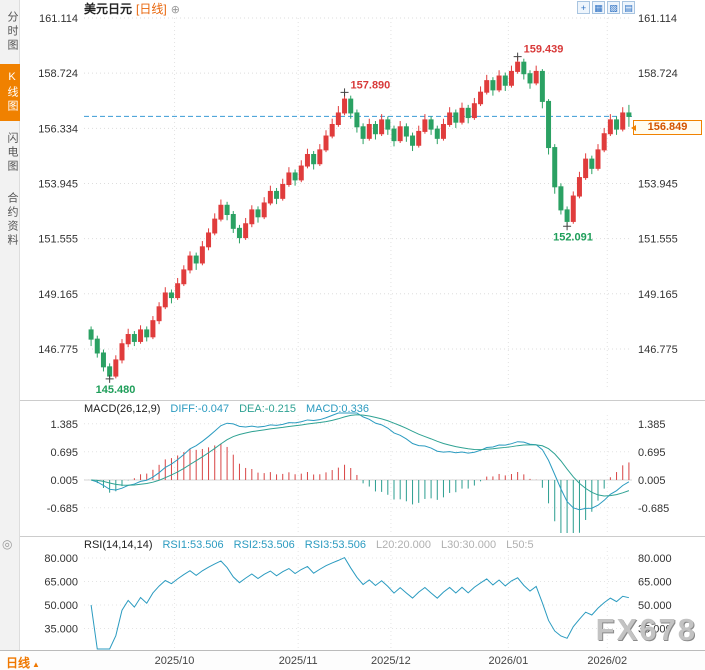 The image size is (705, 670). Describe the element at coordinates (36, 664) in the screenshot. I see `chevron-up-icon: ▲` at that location.